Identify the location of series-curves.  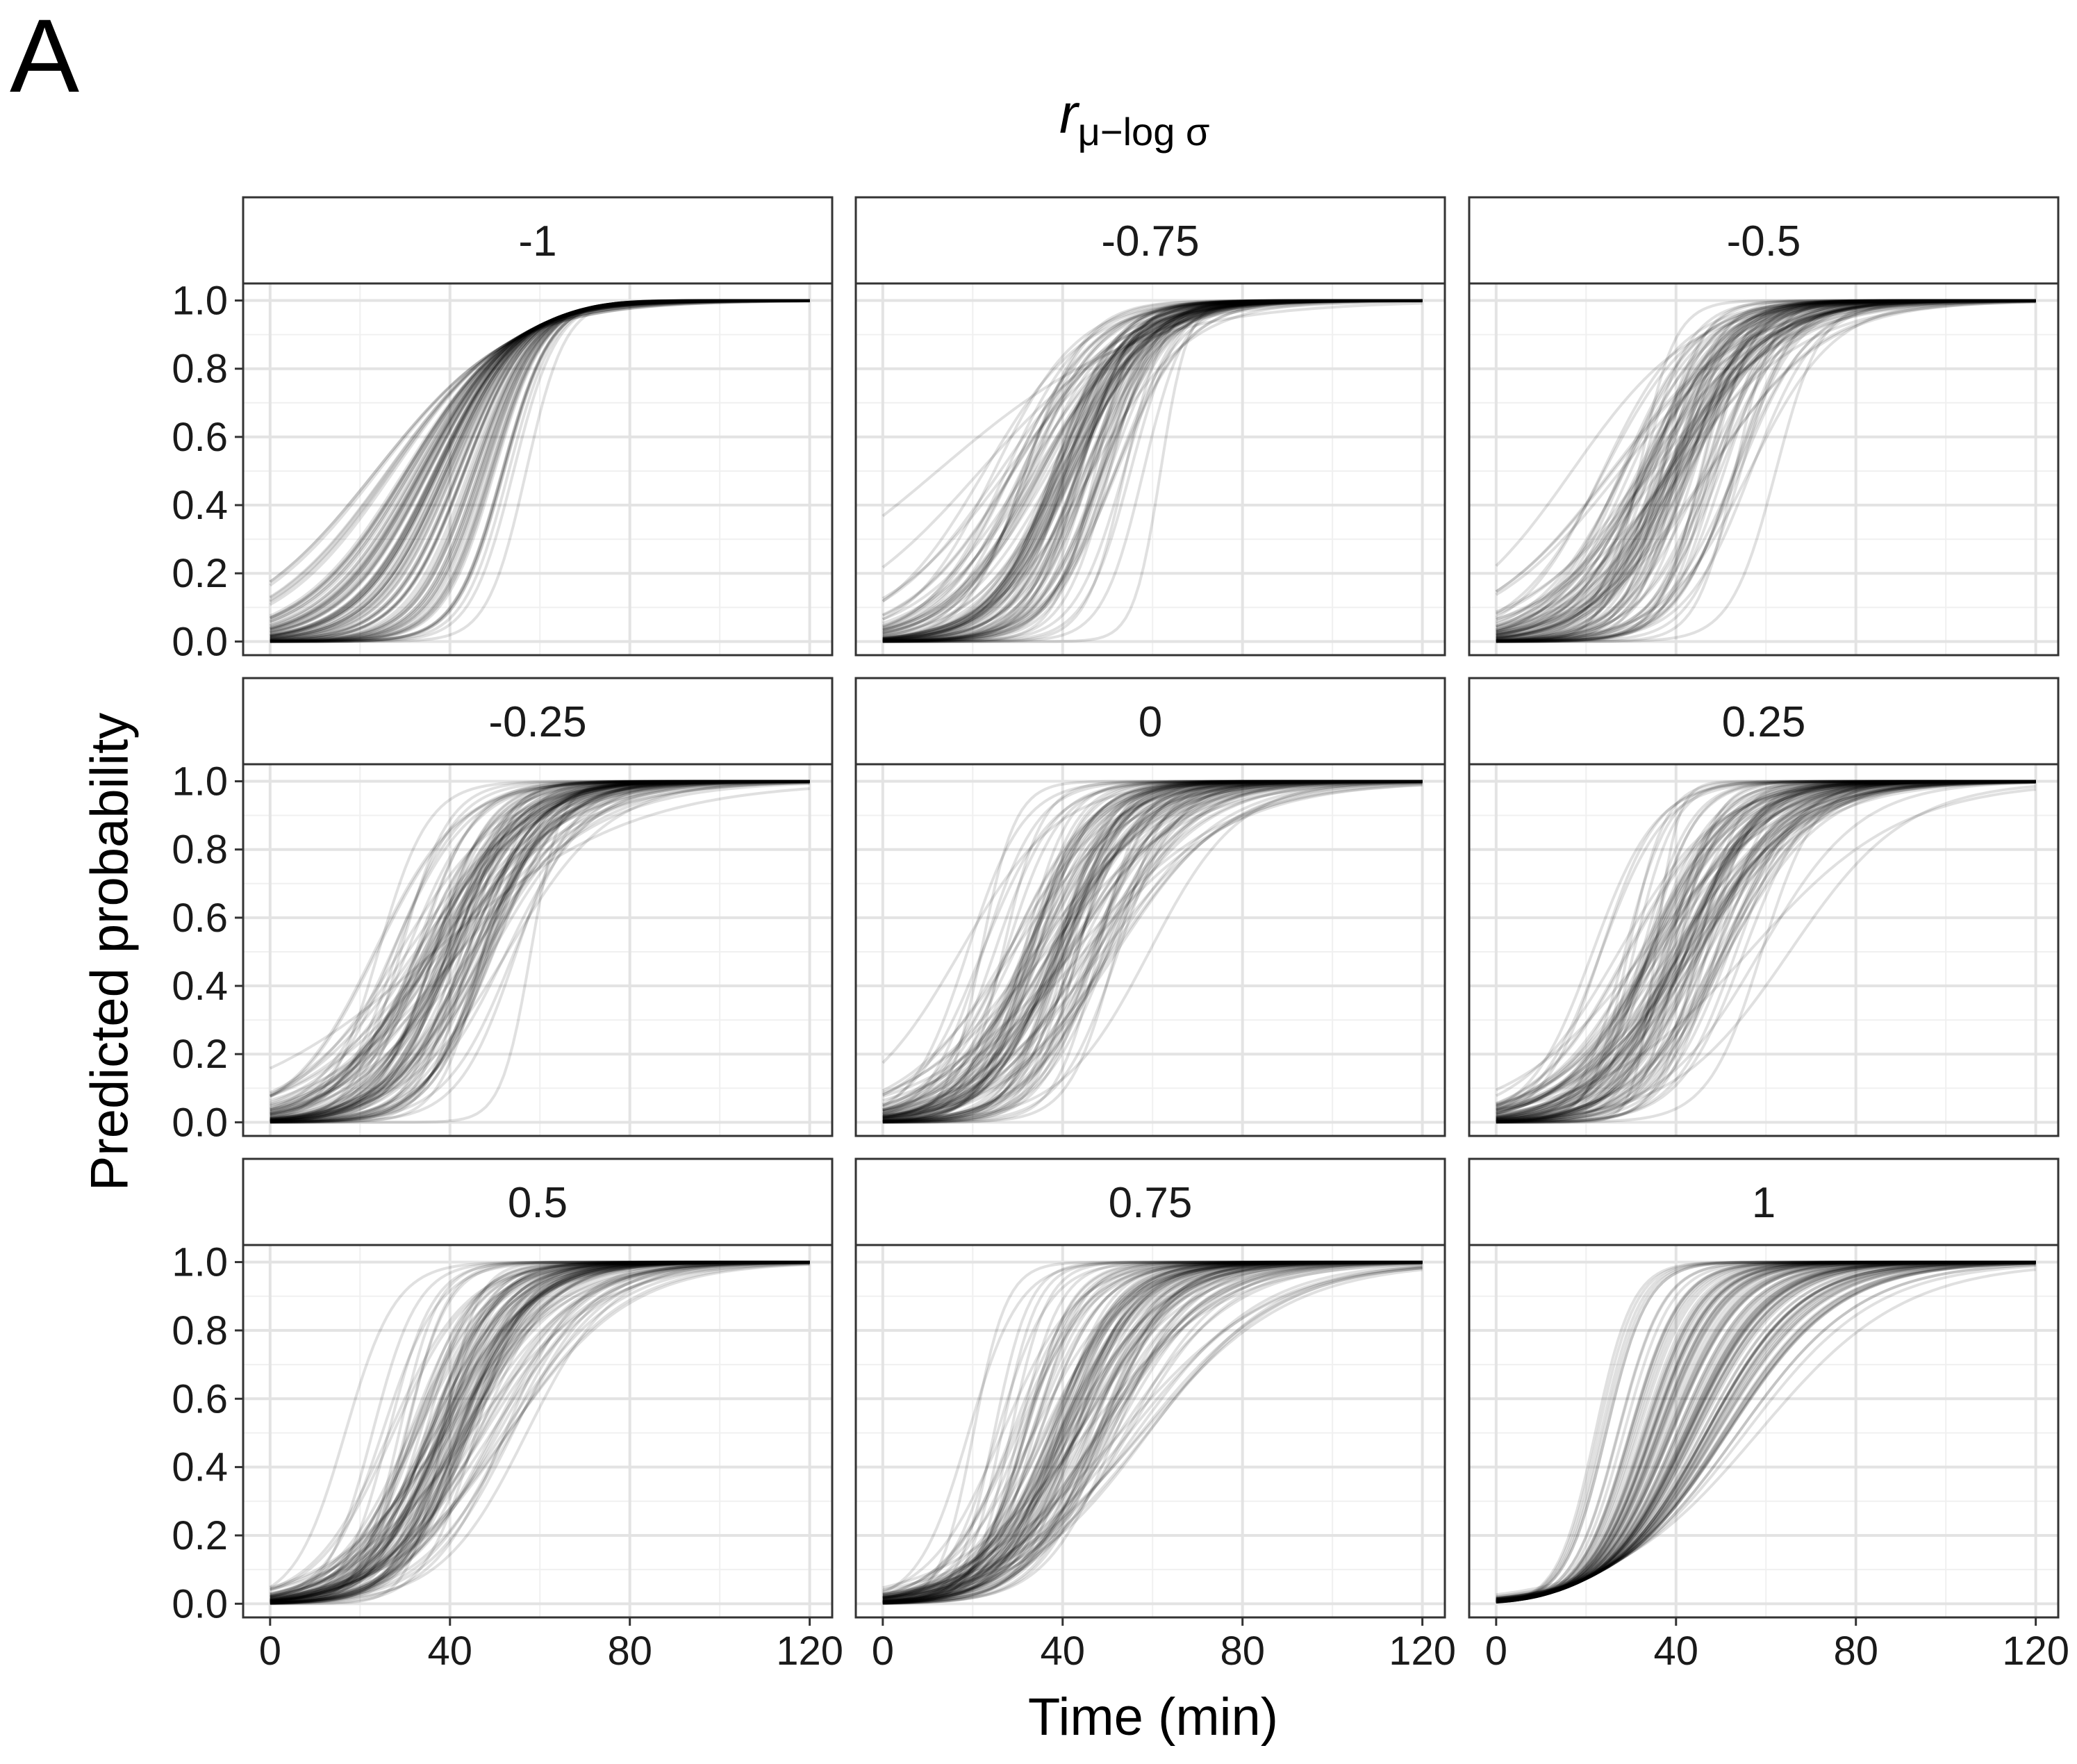
(539, 952).